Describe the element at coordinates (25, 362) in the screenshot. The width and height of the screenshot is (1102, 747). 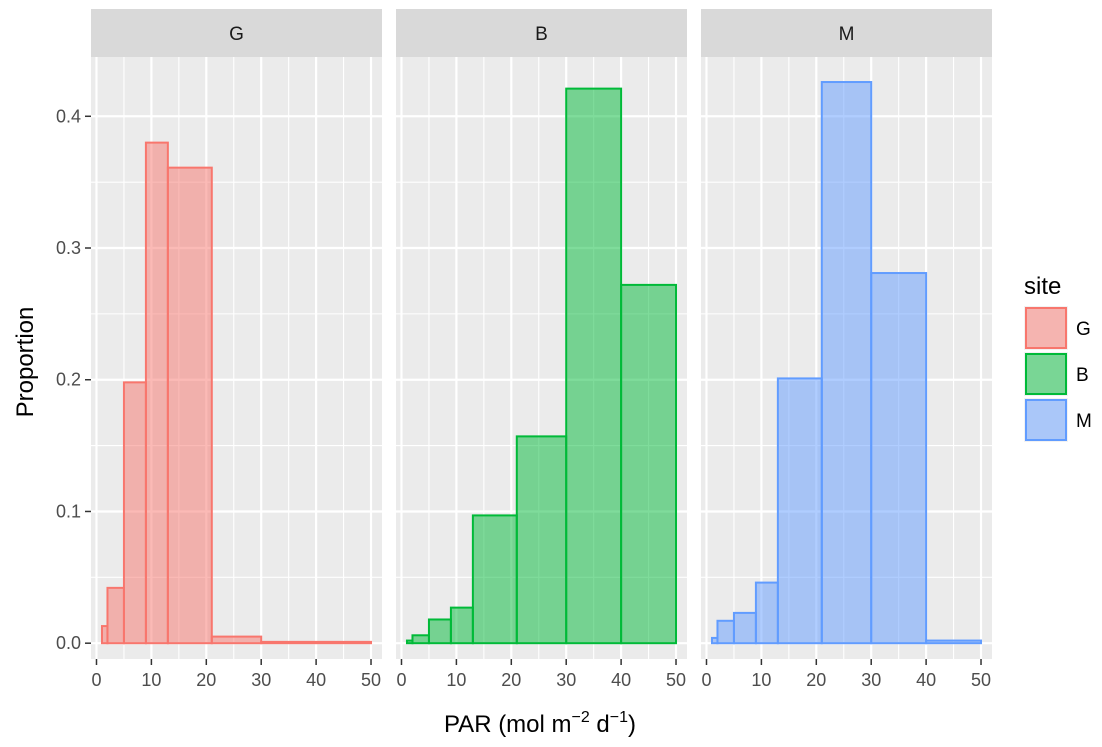
I see `y-axis-title: Proportion` at that location.